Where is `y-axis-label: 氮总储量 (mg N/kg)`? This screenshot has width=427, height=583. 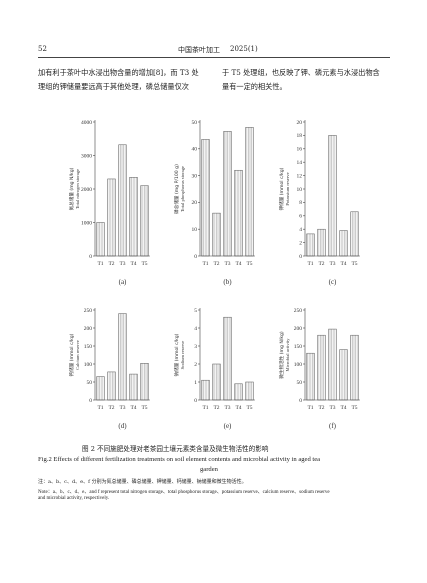 y-axis-label: 氮总储量 (mg N/kg) is located at coordinates (71, 188).